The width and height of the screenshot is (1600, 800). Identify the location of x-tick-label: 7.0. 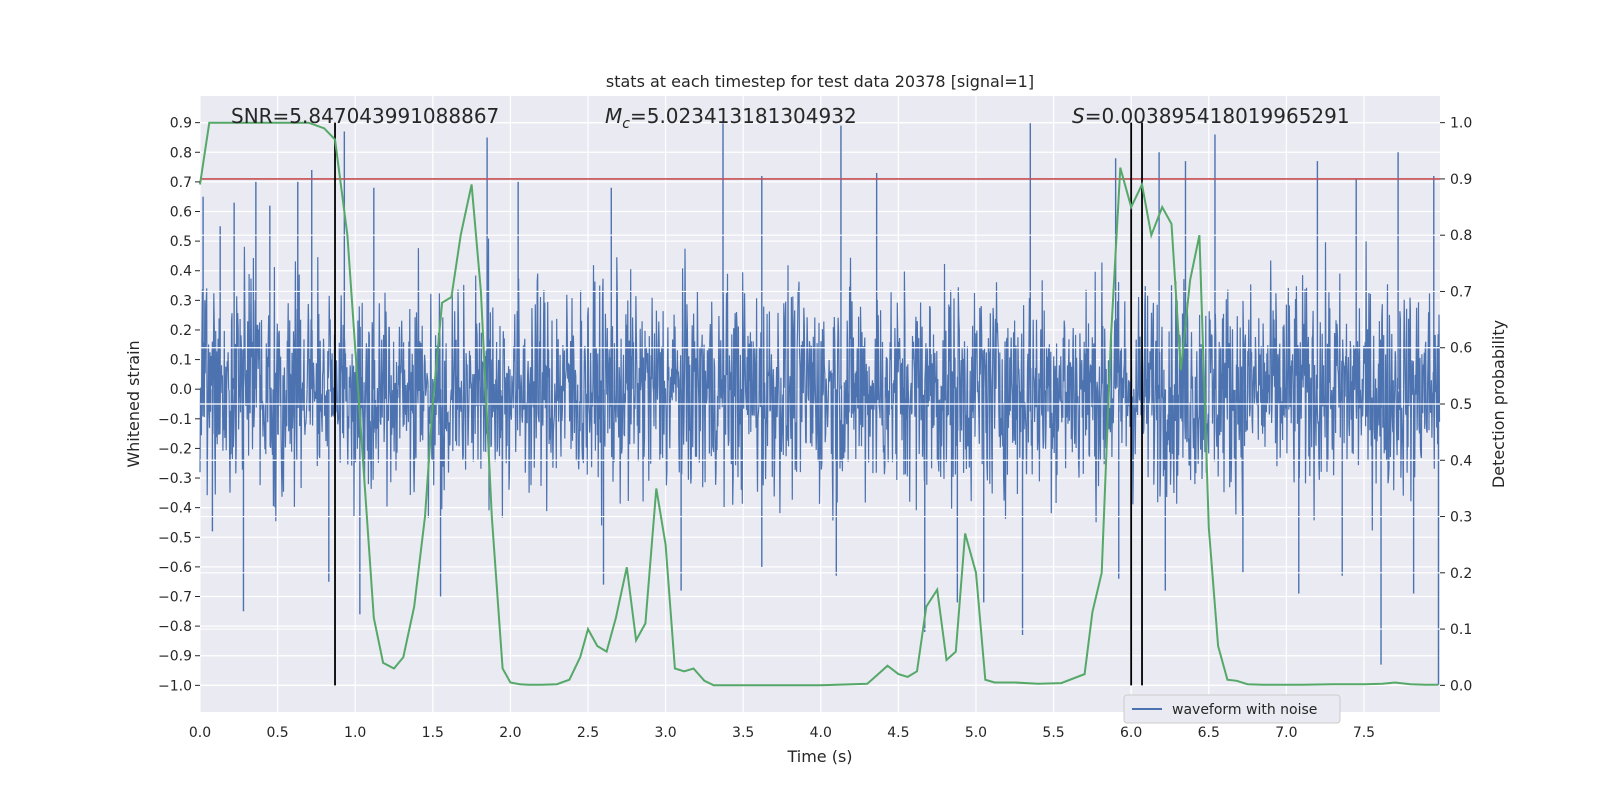
(1286, 733).